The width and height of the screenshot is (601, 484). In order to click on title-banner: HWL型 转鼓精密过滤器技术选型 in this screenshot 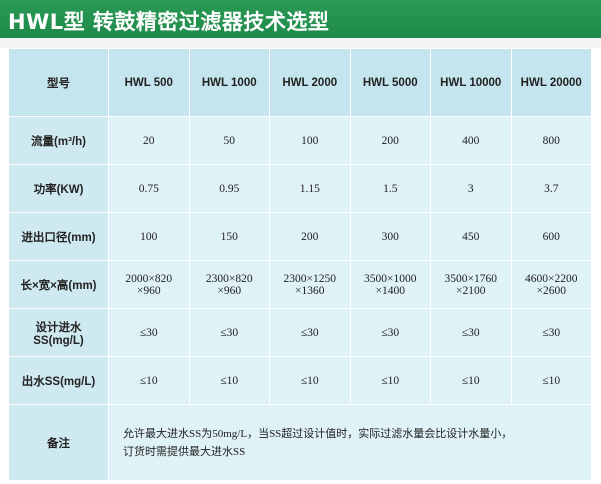, I will do `click(300, 19)`.